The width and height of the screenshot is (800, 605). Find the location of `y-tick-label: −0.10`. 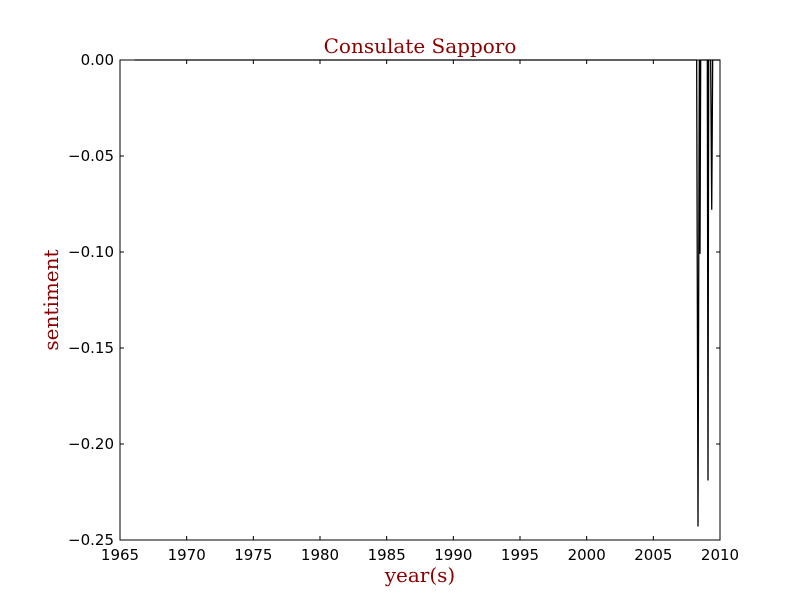

y-tick-label: −0.10 is located at coordinates (91, 252).